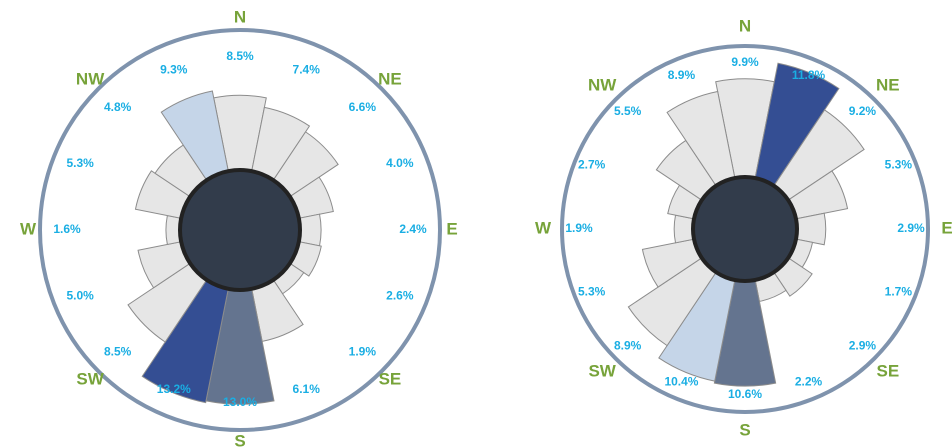 The height and width of the screenshot is (447, 952). I want to click on sector, so click(745, 307).